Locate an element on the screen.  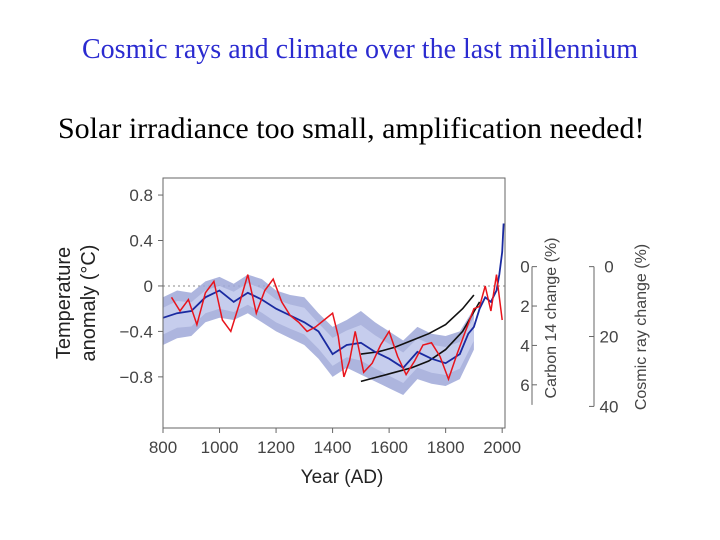
reconstruction-line is located at coordinates (333, 296).